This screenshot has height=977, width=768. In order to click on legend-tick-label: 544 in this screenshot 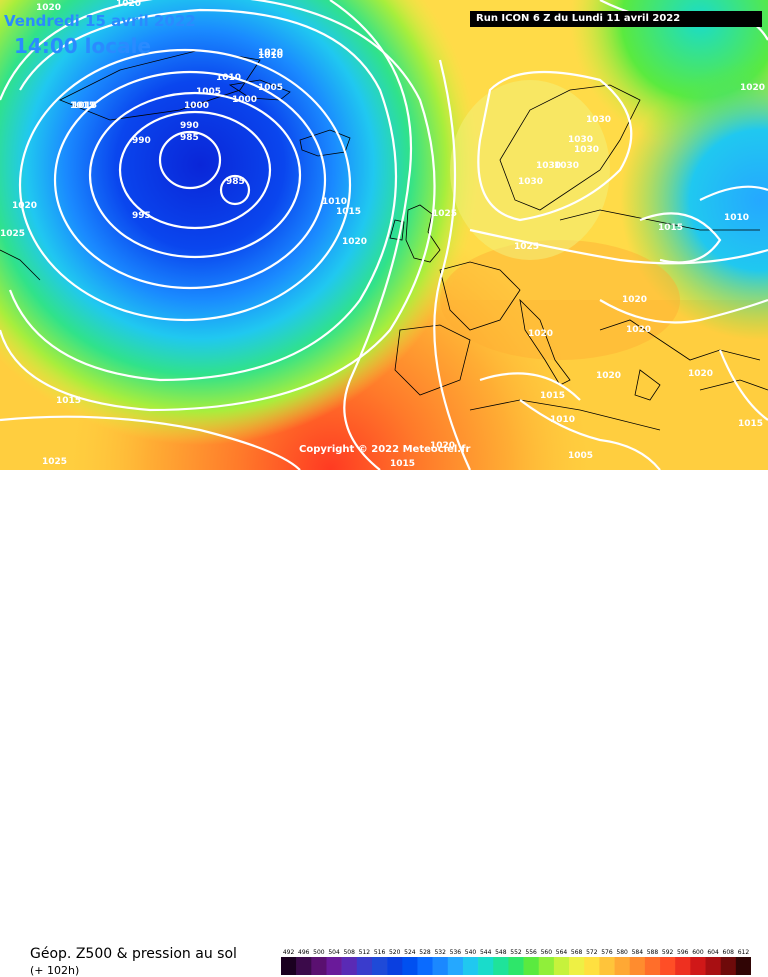, I will do `click(486, 952)`.